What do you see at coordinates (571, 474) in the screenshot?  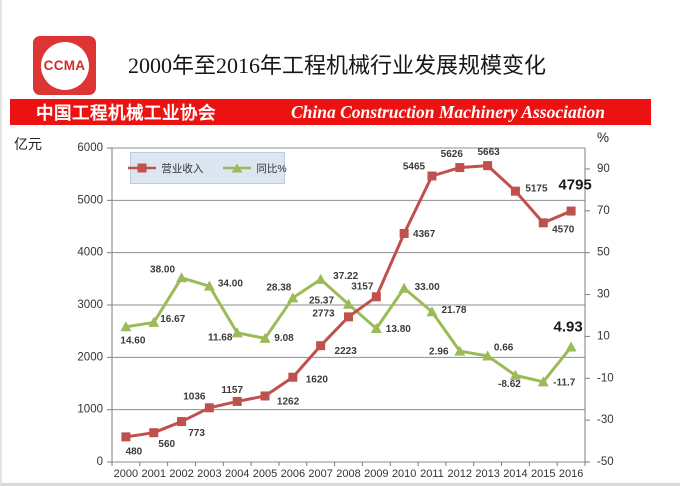 I see `x-tick-label: 2016` at bounding box center [571, 474].